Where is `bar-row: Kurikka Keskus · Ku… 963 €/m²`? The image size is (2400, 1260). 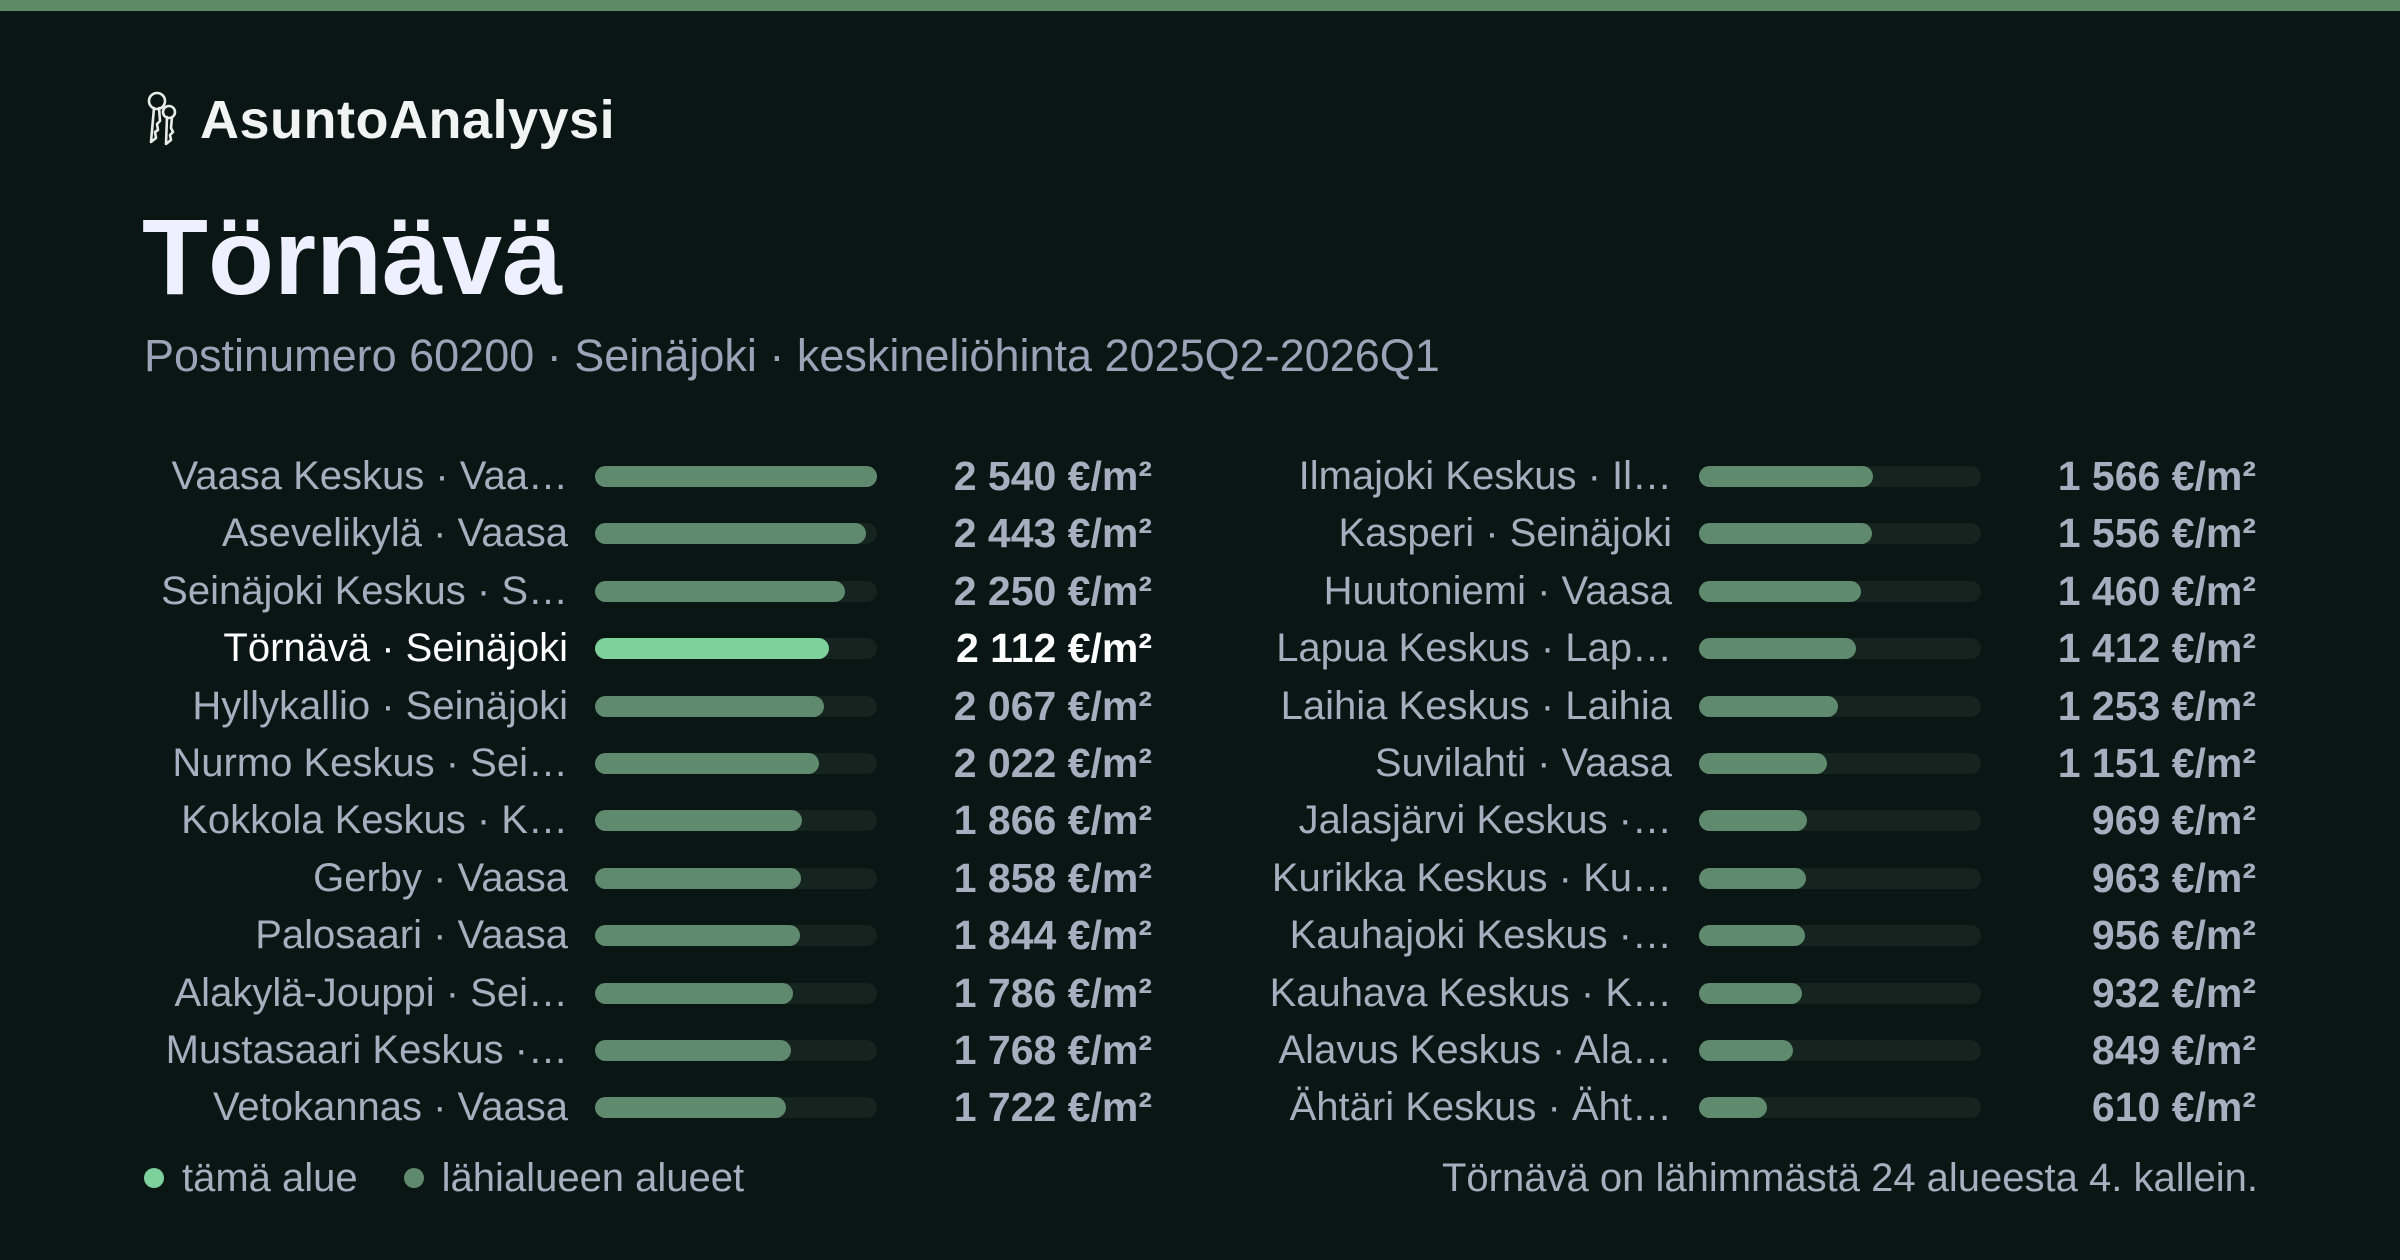
bar-row: Kurikka Keskus · Ku… 963 €/m² is located at coordinates (1200, 878).